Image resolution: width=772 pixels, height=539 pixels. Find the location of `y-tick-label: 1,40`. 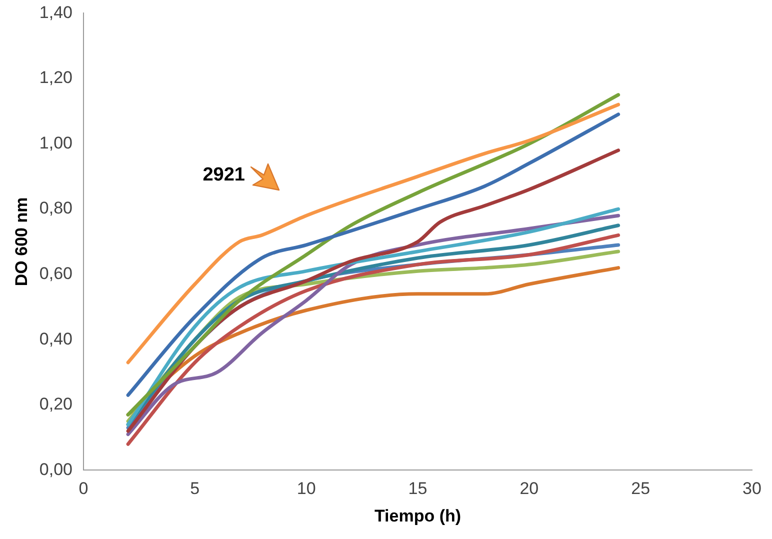

y-tick-label: 1,40 is located at coordinates (55, 12).